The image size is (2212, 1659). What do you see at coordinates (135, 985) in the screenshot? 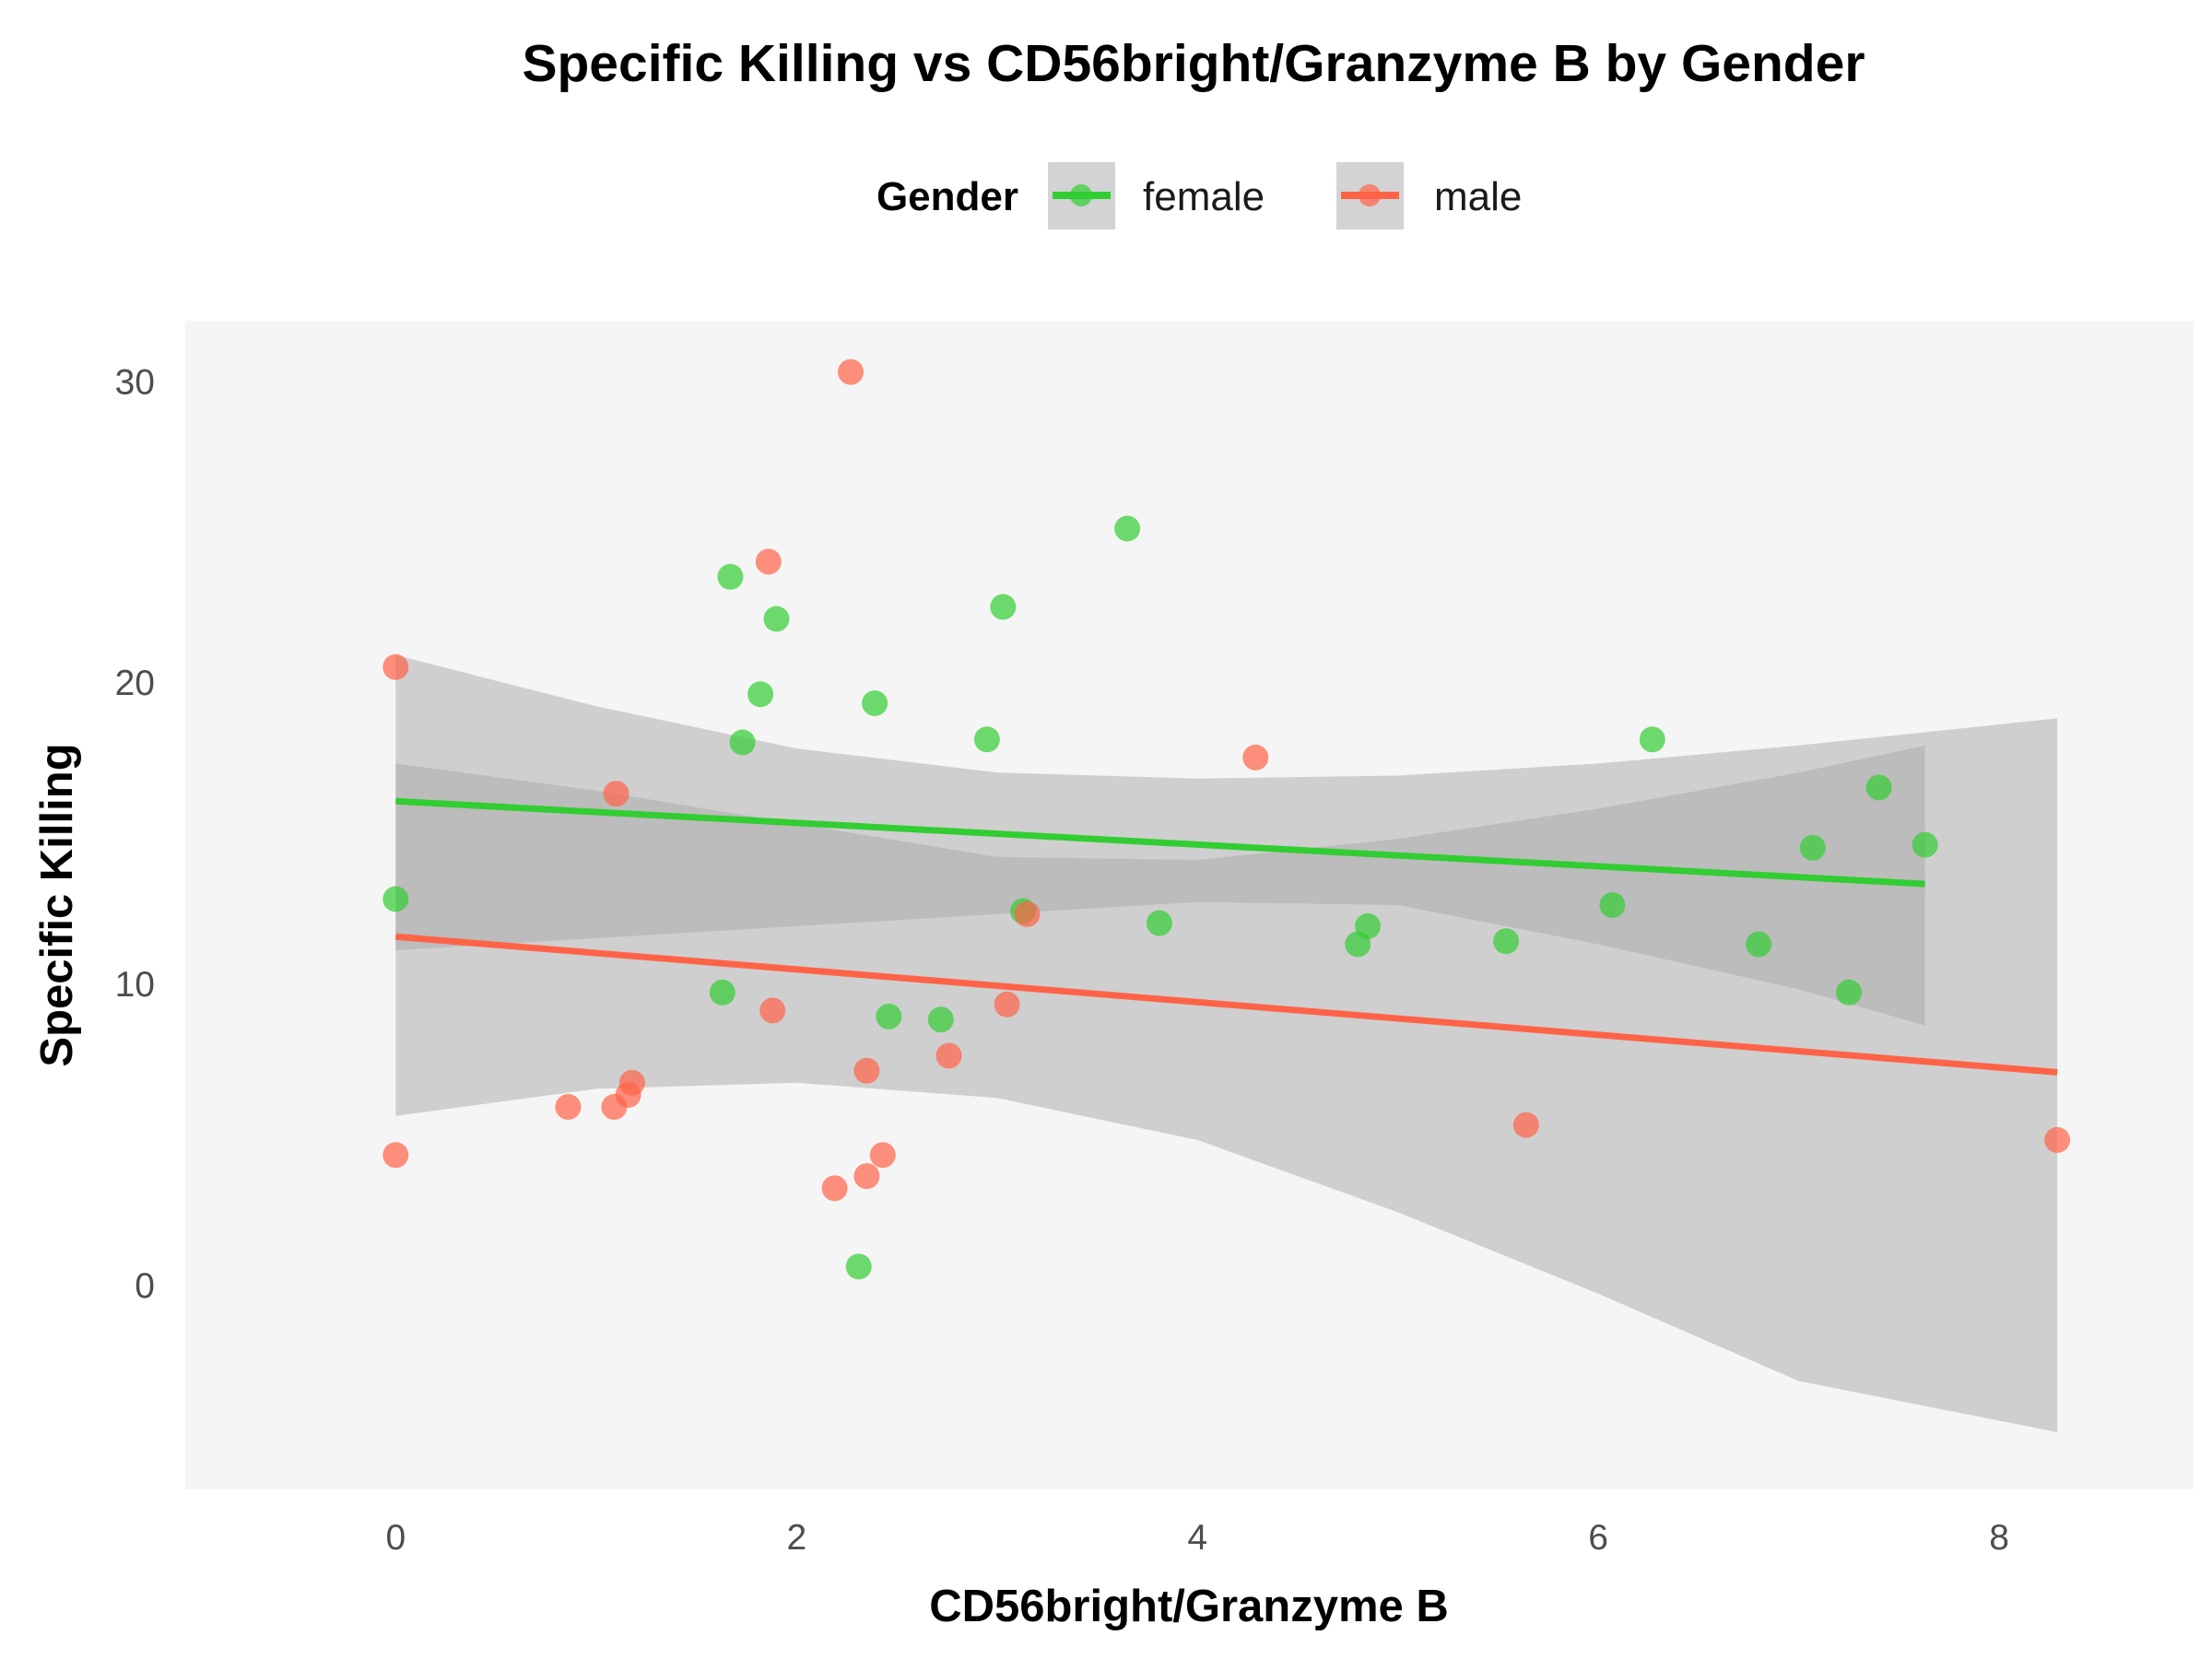
I see `y-tick-label: 10` at bounding box center [135, 985].